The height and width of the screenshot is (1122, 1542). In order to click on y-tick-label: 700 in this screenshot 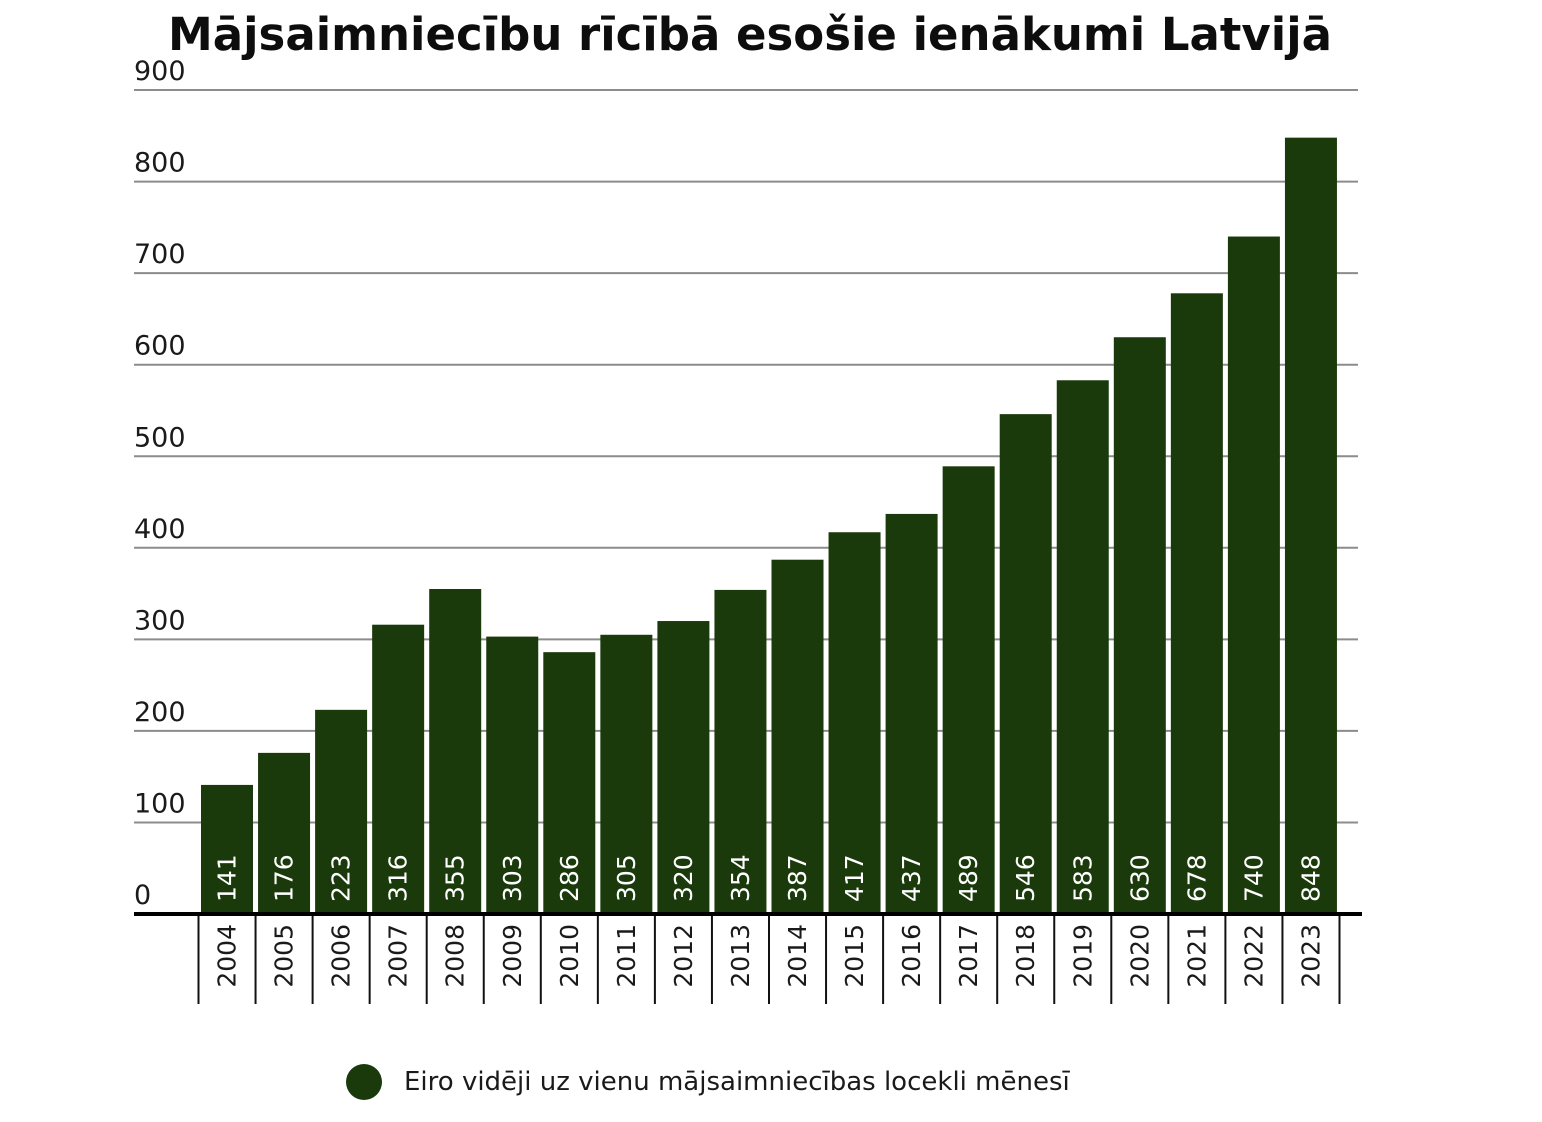, I will do `click(160, 254)`.